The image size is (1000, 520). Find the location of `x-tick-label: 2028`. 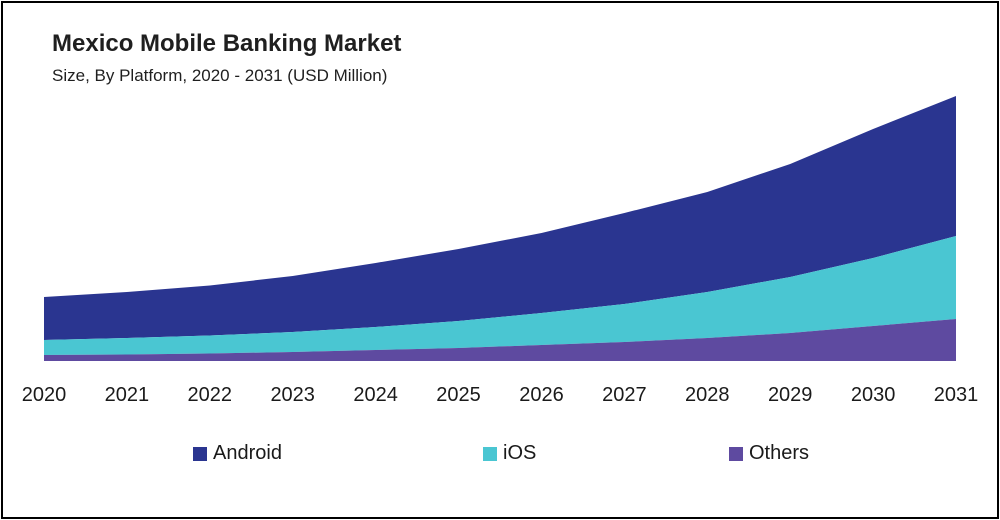

x-tick-label: 2028 is located at coordinates (707, 395).